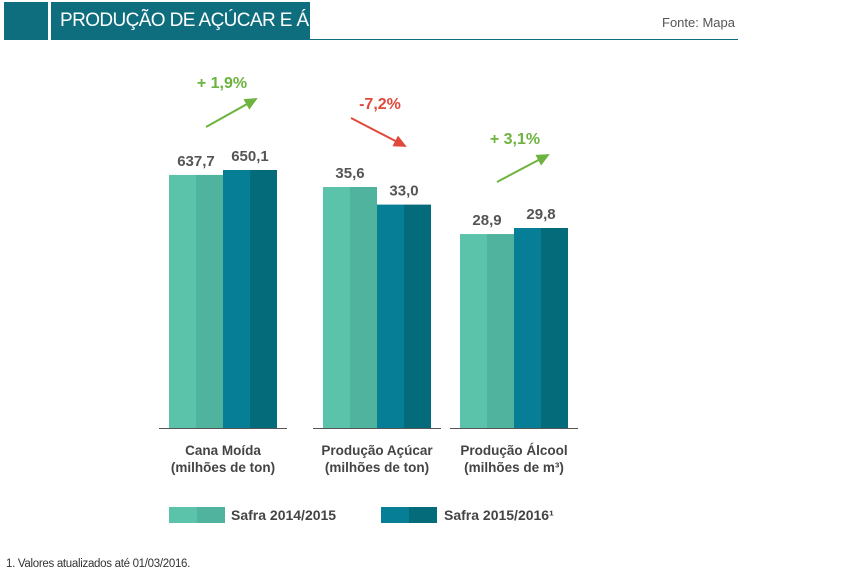  Describe the element at coordinates (183, 515) in the screenshot. I see `legend-swatch-0-left` at that location.